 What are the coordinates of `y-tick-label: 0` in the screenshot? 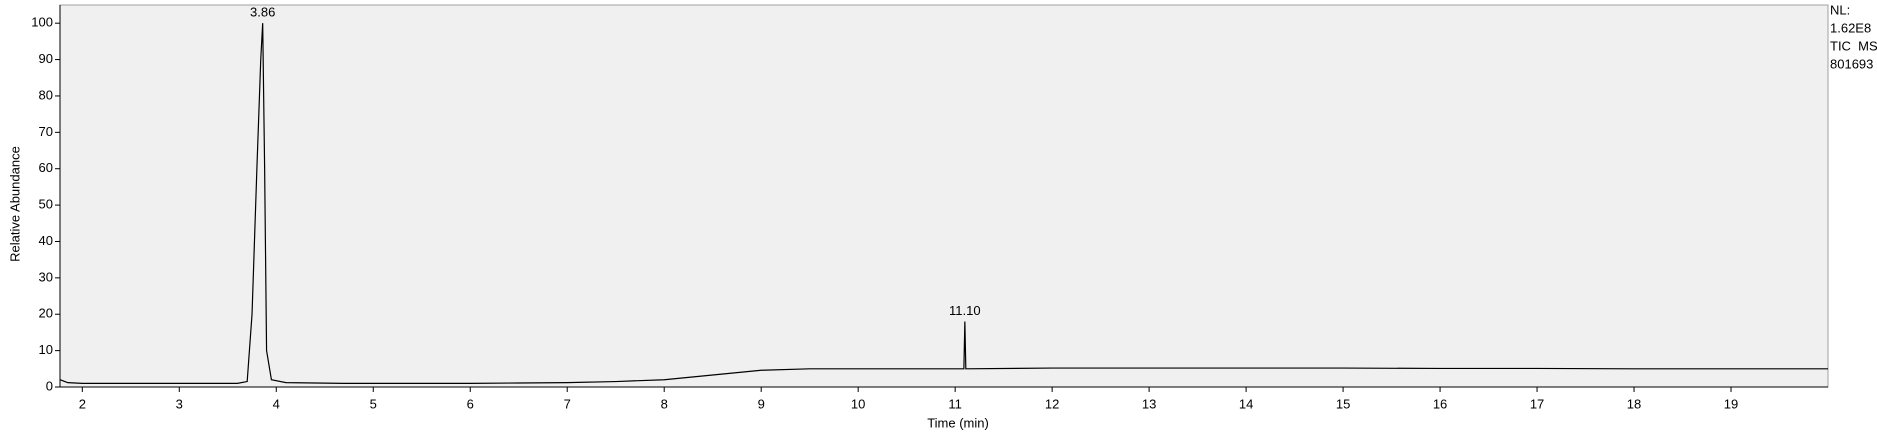 It's located at (49, 385).